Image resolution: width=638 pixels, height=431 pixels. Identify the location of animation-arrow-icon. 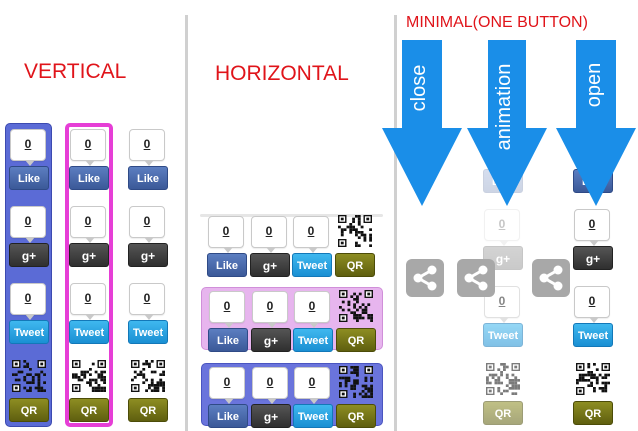
(507, 123).